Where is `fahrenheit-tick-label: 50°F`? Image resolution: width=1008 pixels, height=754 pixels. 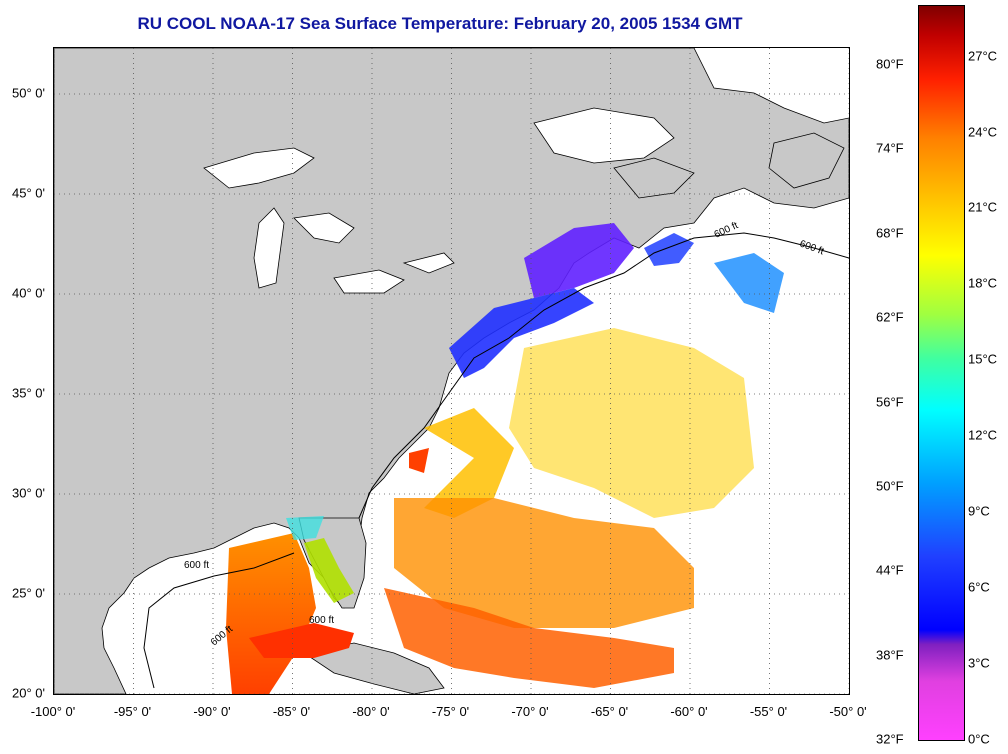
fahrenheit-tick-label: 50°F is located at coordinates (890, 486).